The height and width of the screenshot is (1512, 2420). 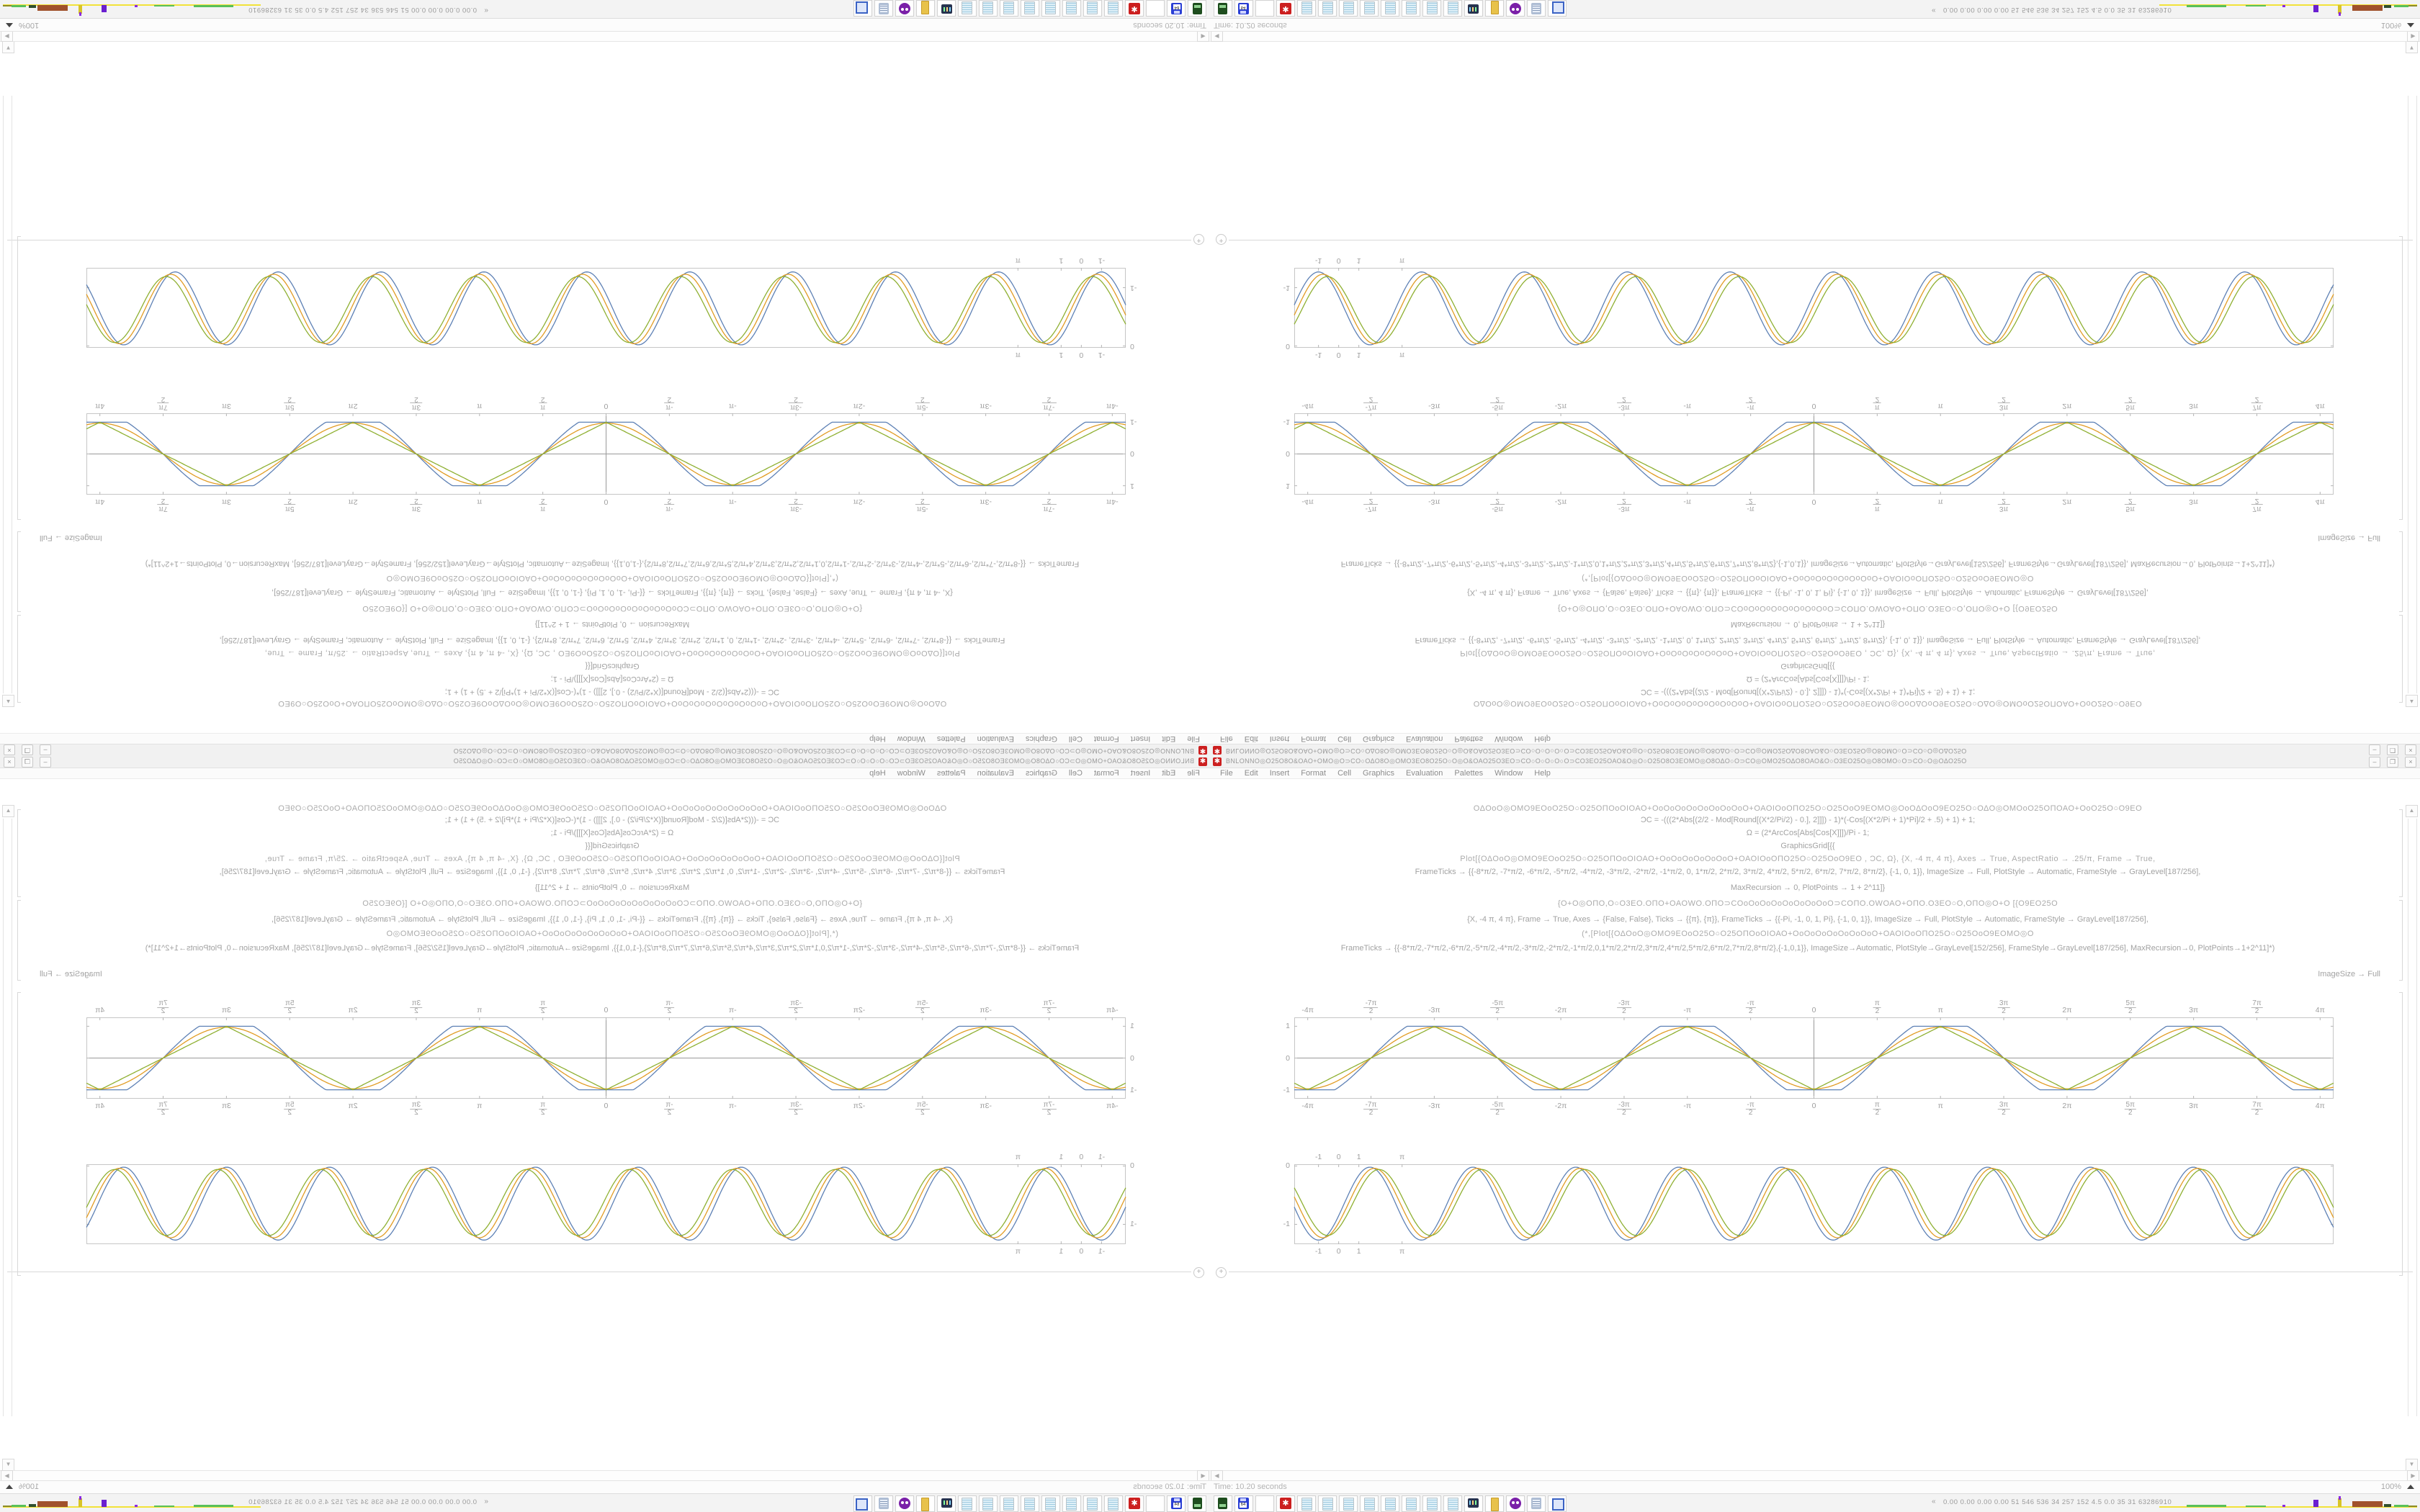 I want to click on menu-cell: Cell, so click(x=1344, y=739).